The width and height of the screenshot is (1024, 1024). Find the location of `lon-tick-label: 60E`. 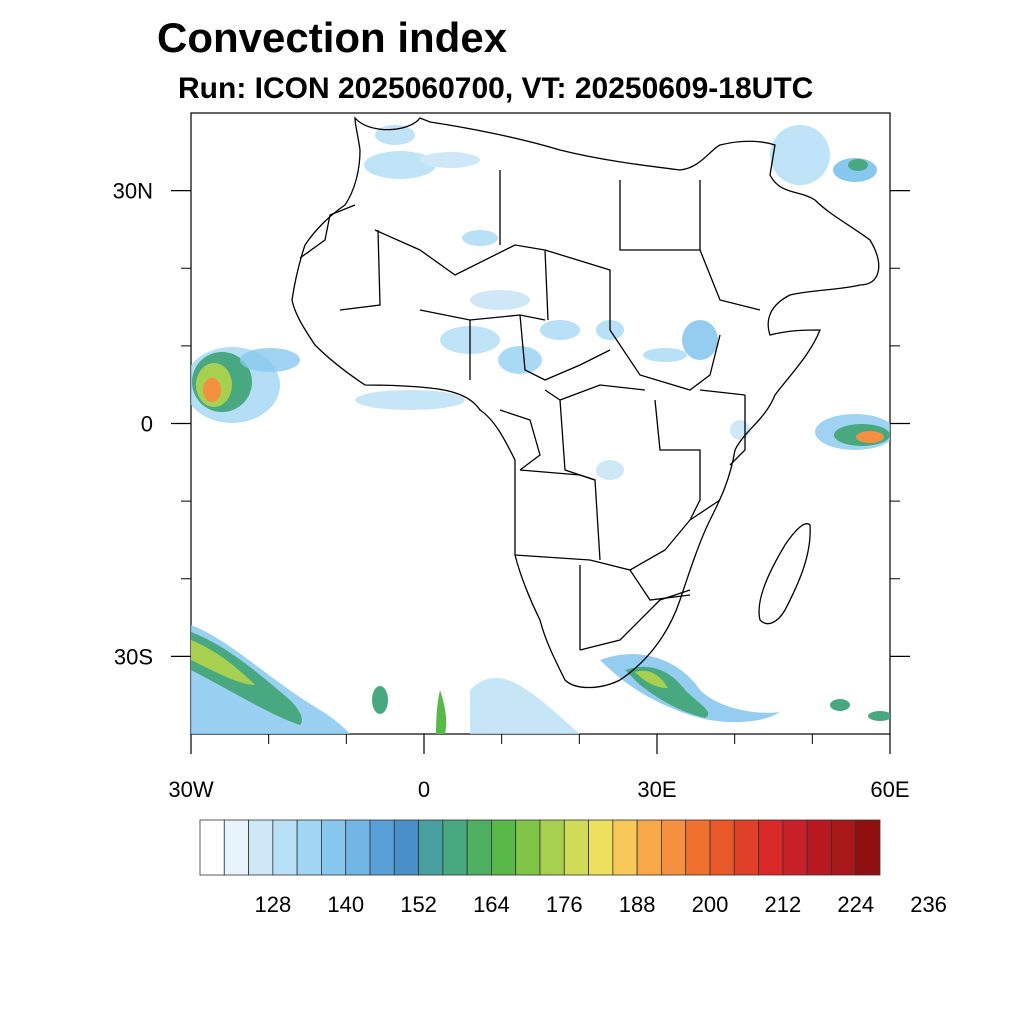

lon-tick-label: 60E is located at coordinates (889, 789).